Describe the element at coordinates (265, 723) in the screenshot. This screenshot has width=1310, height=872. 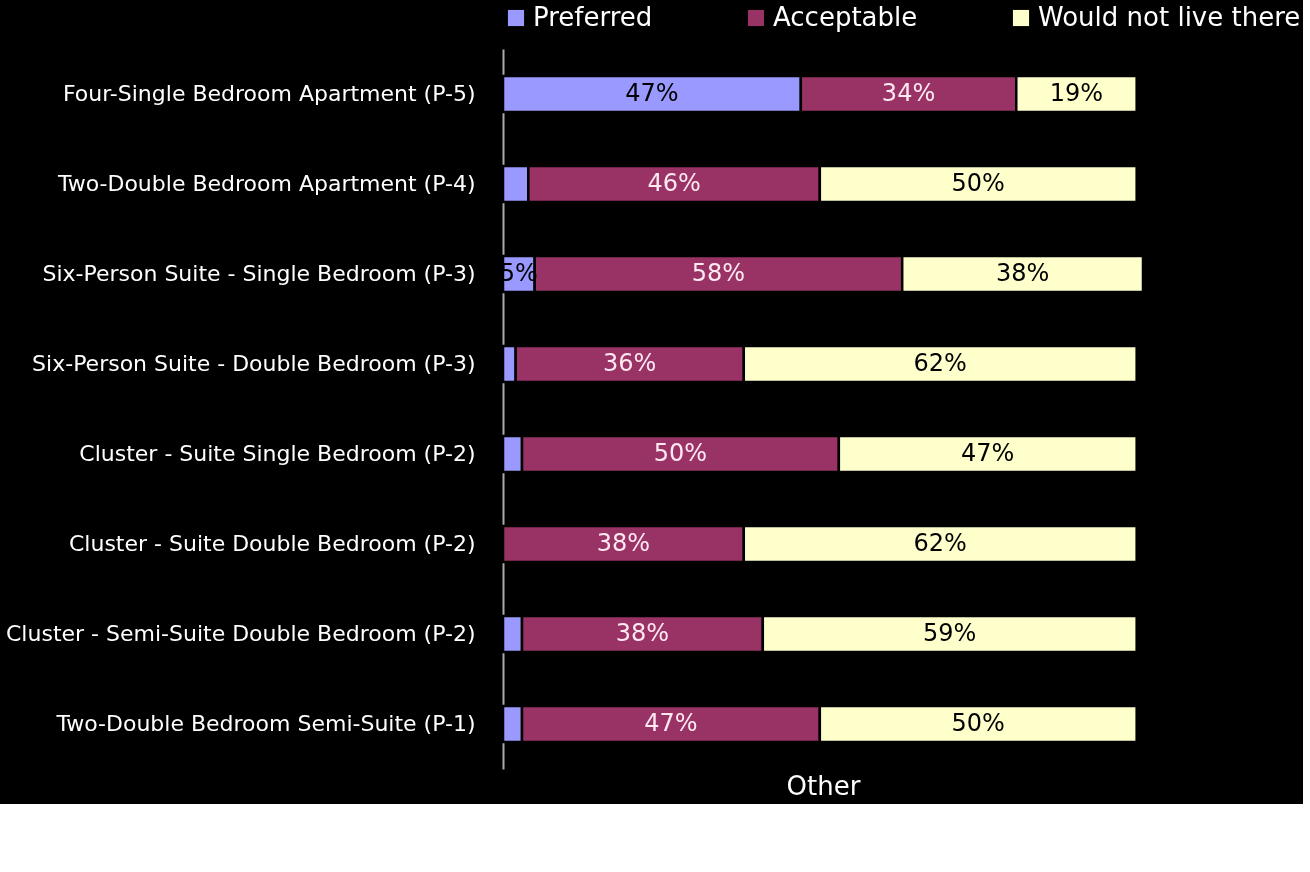
I see `y-tick-label: Two-Double Bedroom Semi-Suite (P-1)` at that location.